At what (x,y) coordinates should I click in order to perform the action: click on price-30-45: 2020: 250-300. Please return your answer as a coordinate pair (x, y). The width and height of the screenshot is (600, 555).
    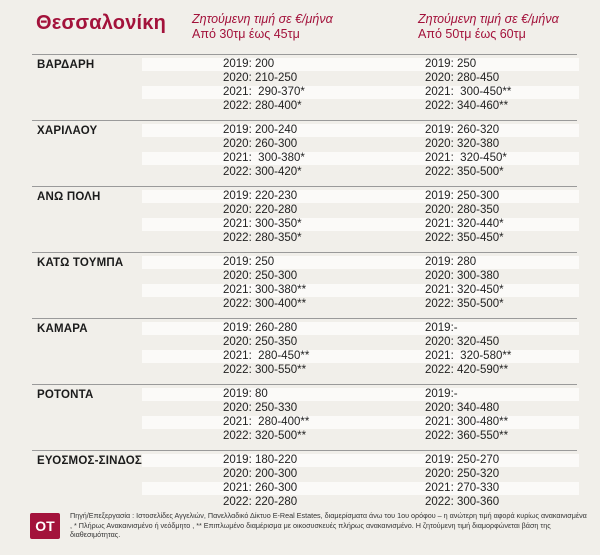
    Looking at the image, I should click on (260, 276).